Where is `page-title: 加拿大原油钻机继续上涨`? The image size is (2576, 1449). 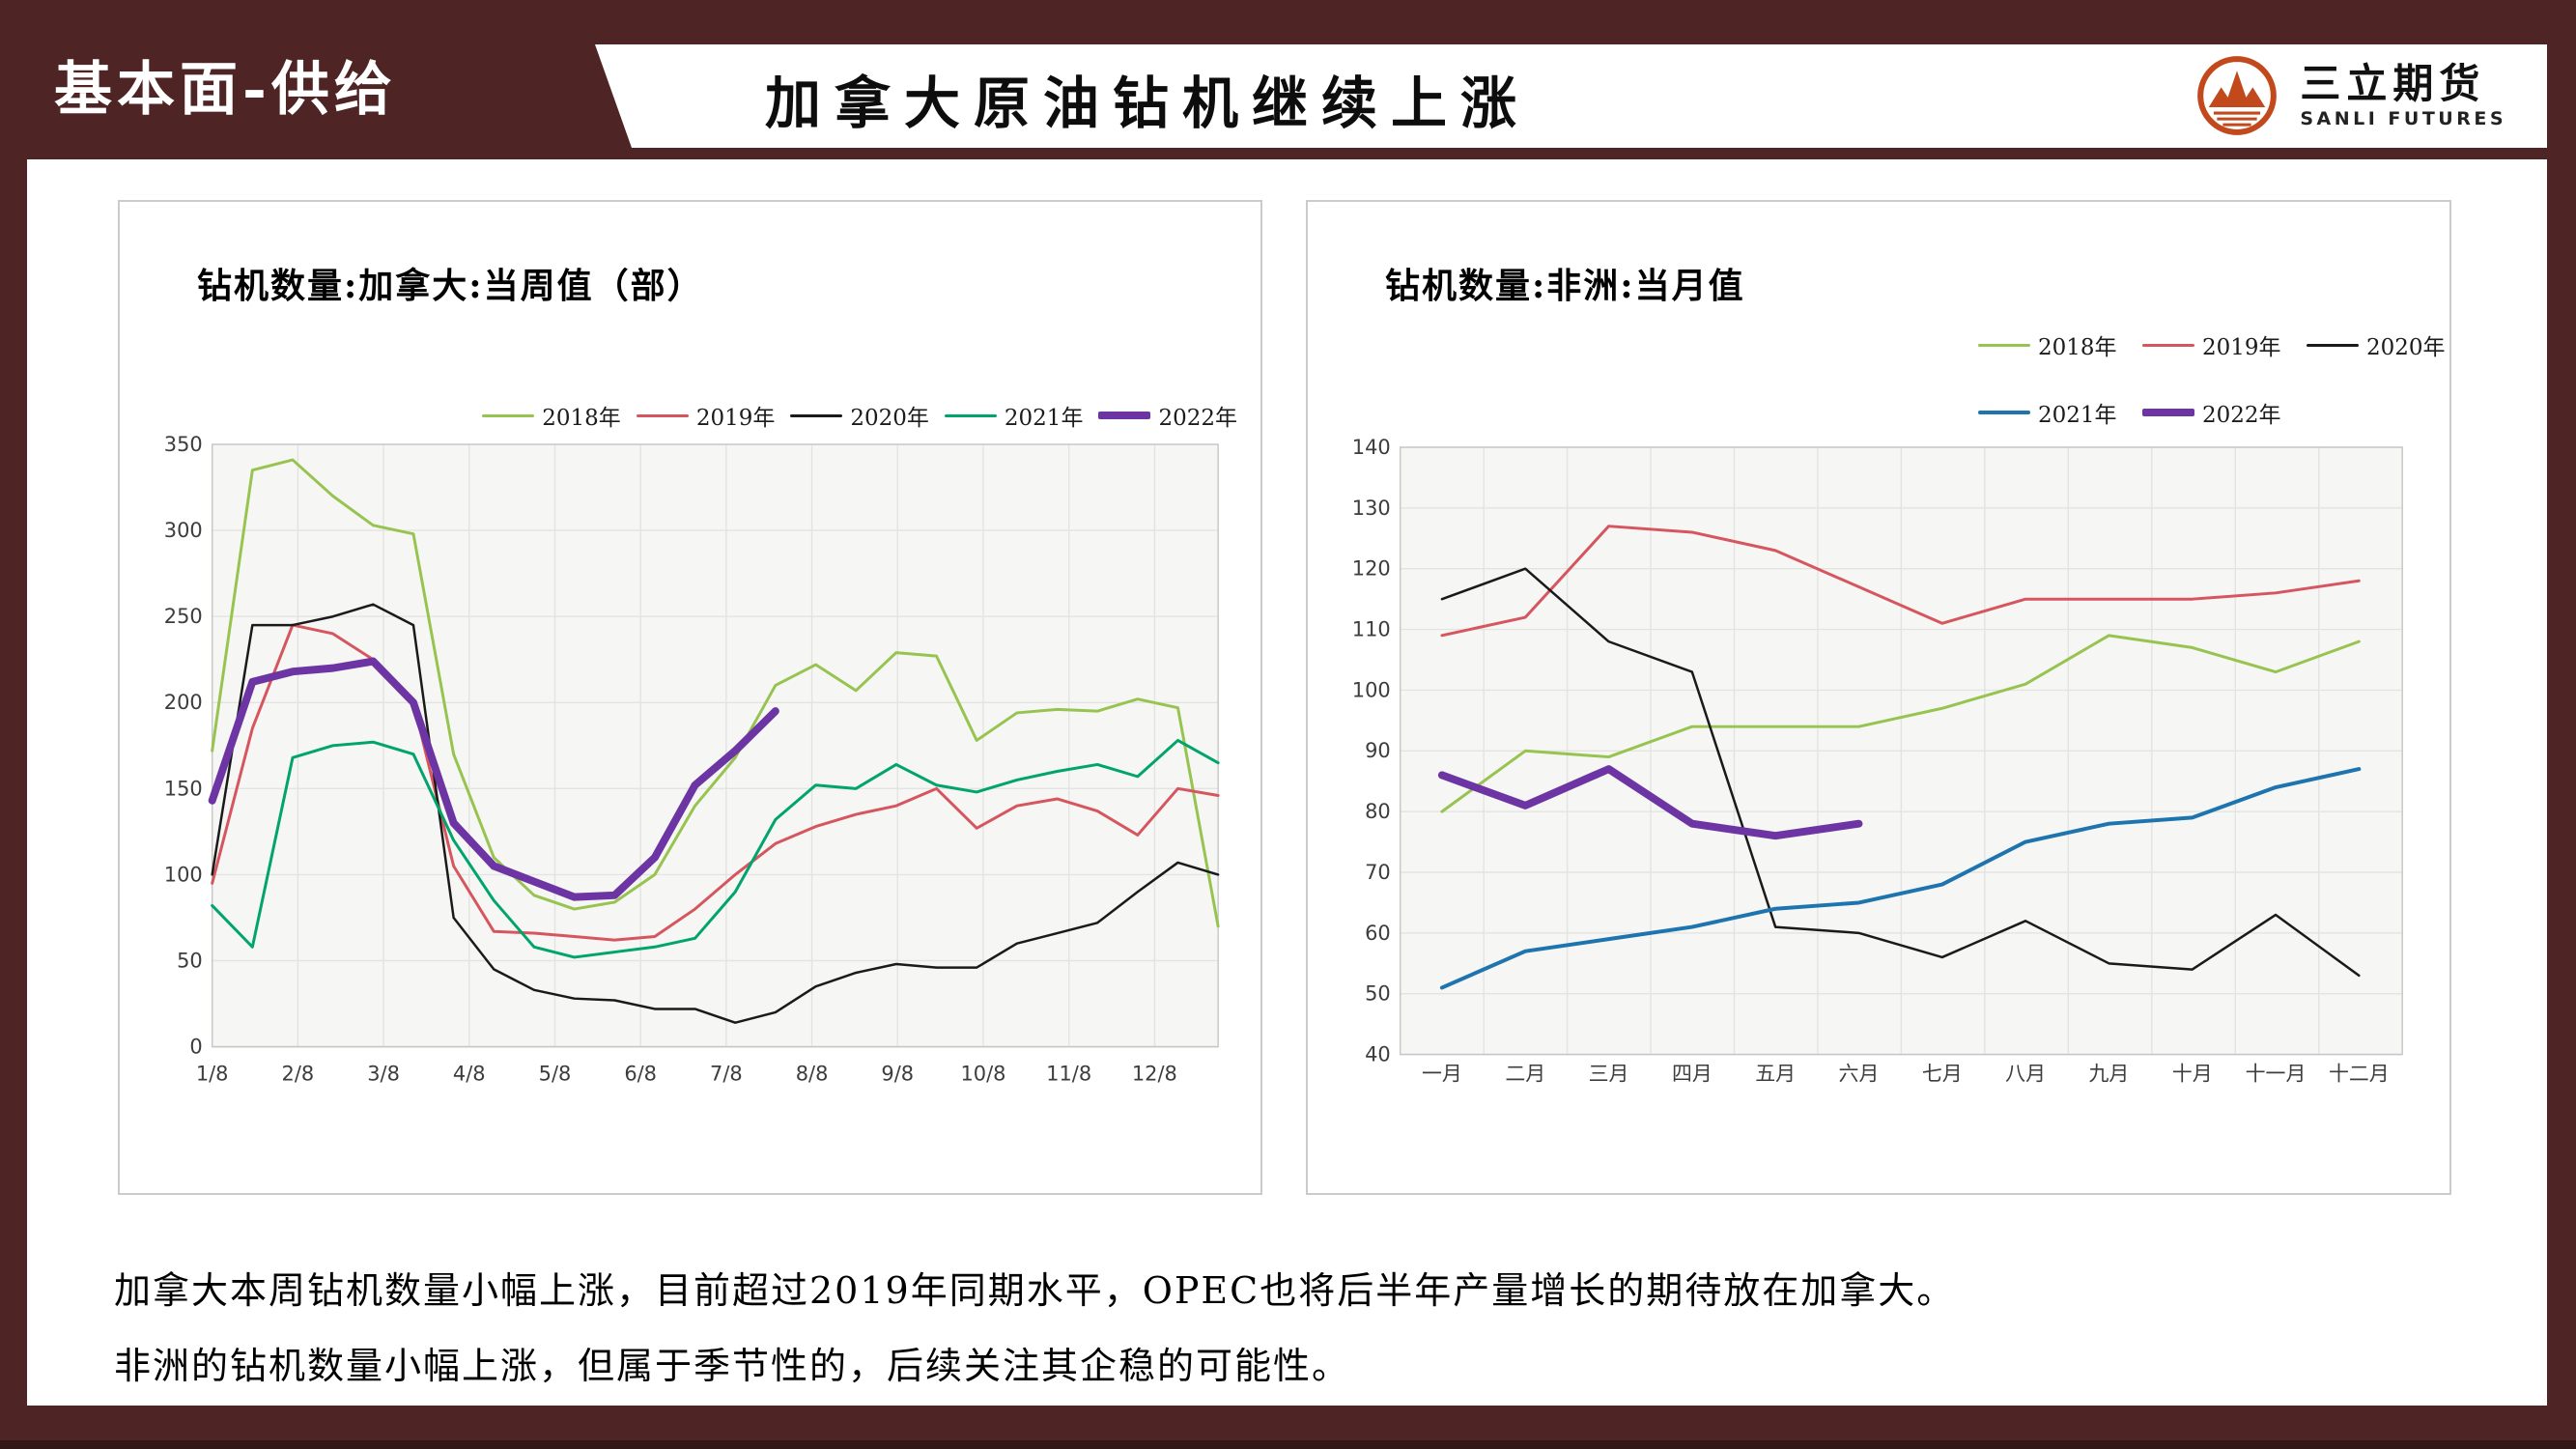
page-title: 加拿大原油钻机继续上涨 is located at coordinates (1148, 103).